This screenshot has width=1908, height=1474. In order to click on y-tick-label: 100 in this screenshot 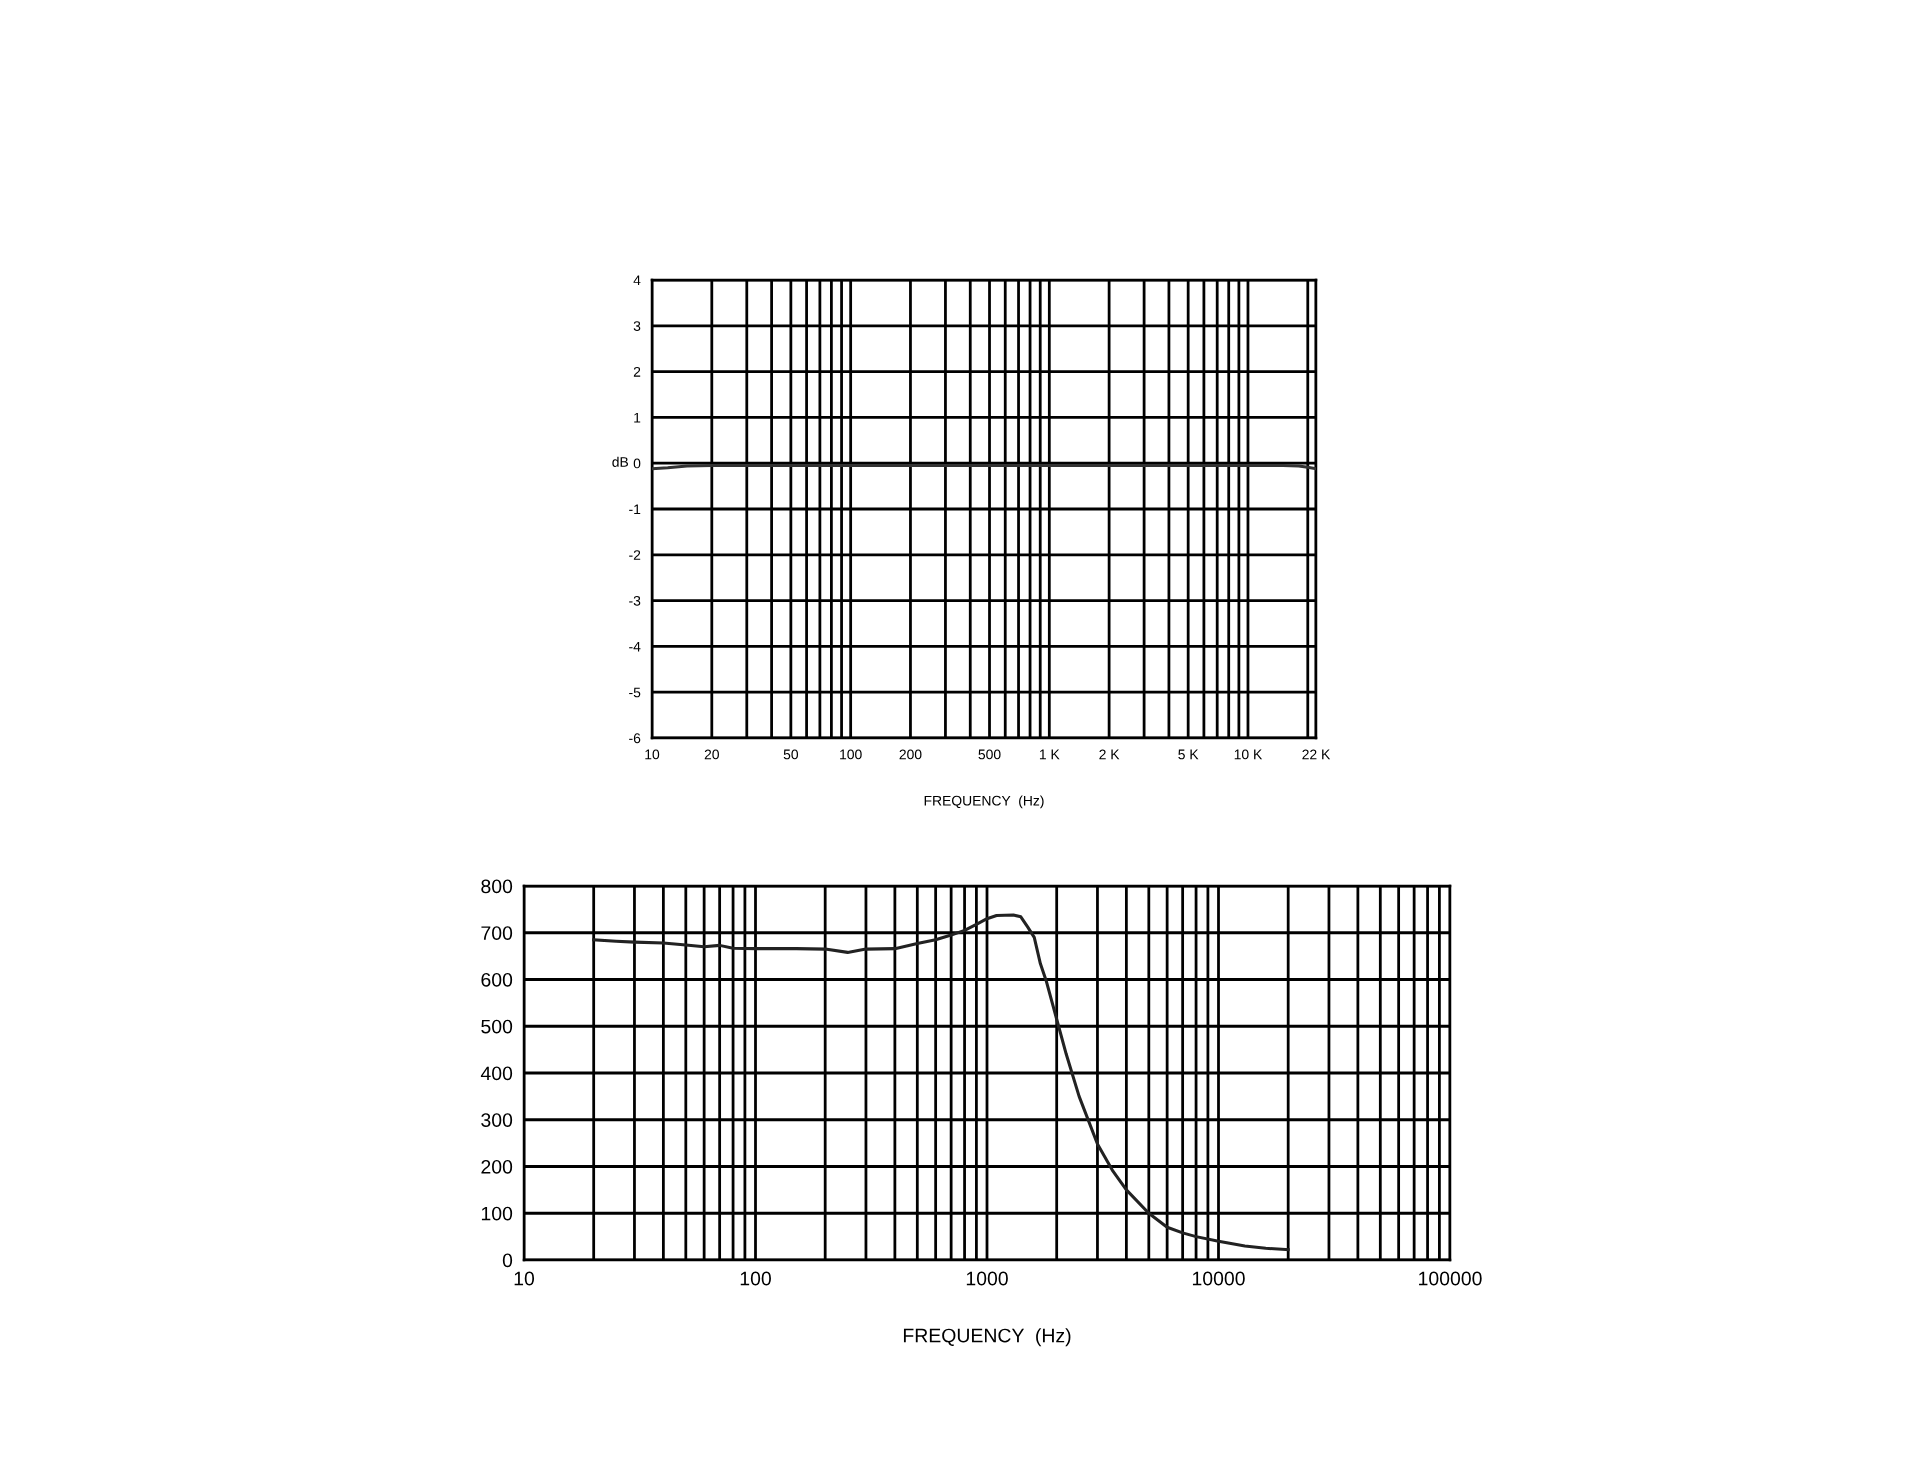, I will do `click(497, 1213)`.